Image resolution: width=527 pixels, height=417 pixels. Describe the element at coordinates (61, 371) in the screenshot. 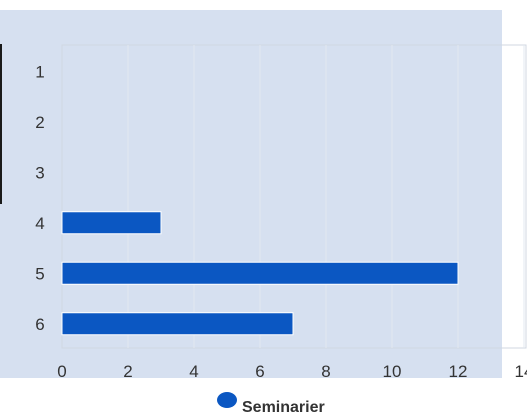

I see `x-tick-label: 0` at that location.